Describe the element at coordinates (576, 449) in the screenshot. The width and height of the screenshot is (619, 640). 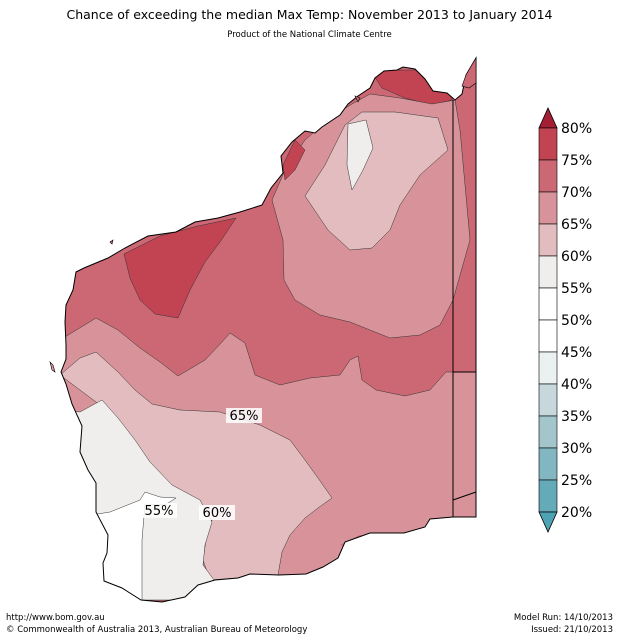
I see `colorbar-tick-label: 30%` at that location.